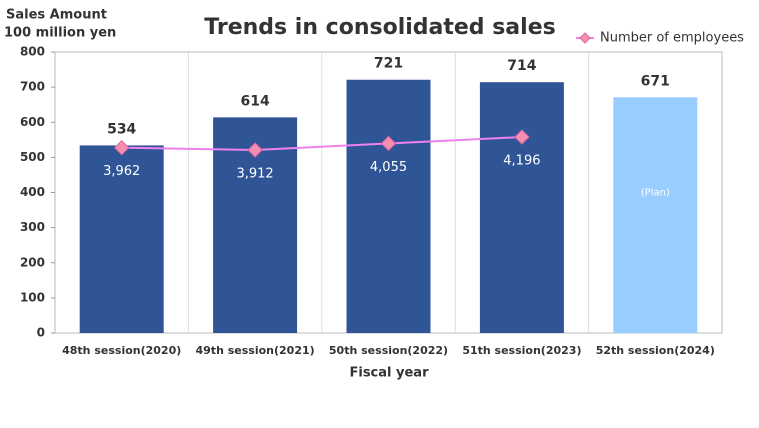 This screenshot has width=759, height=428. I want to click on x-tick-label: 48th session(2020), so click(121, 350).